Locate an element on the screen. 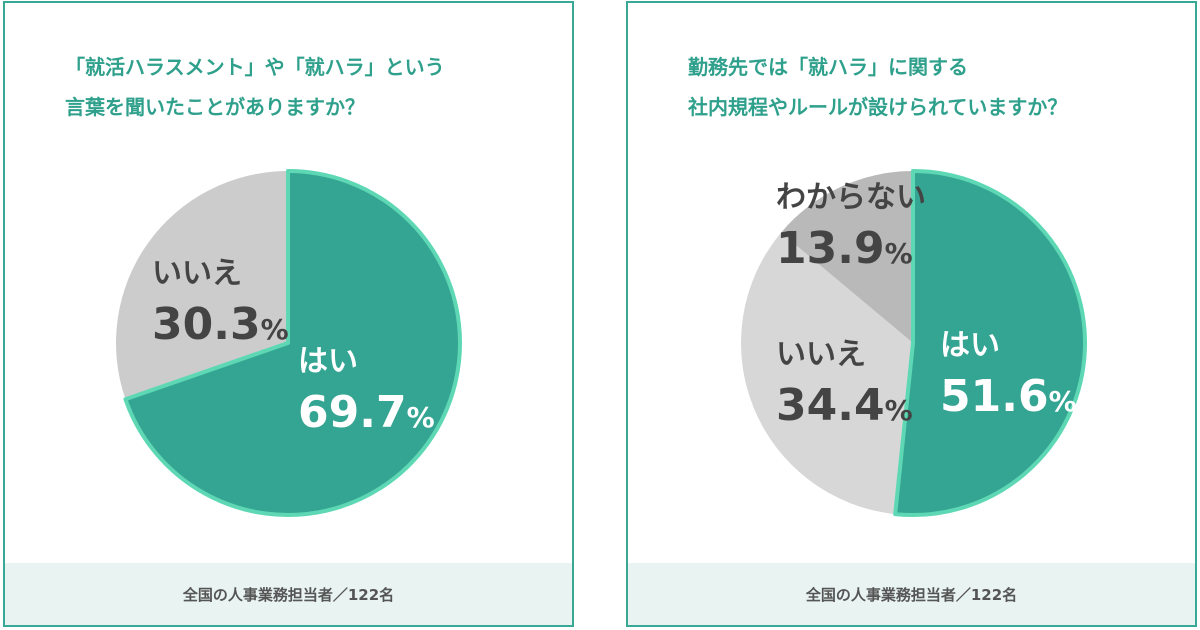 The width and height of the screenshot is (1200, 630). question-line-1: 「就活ハラスメント」や「就ハラ」という is located at coordinates (255, 67).